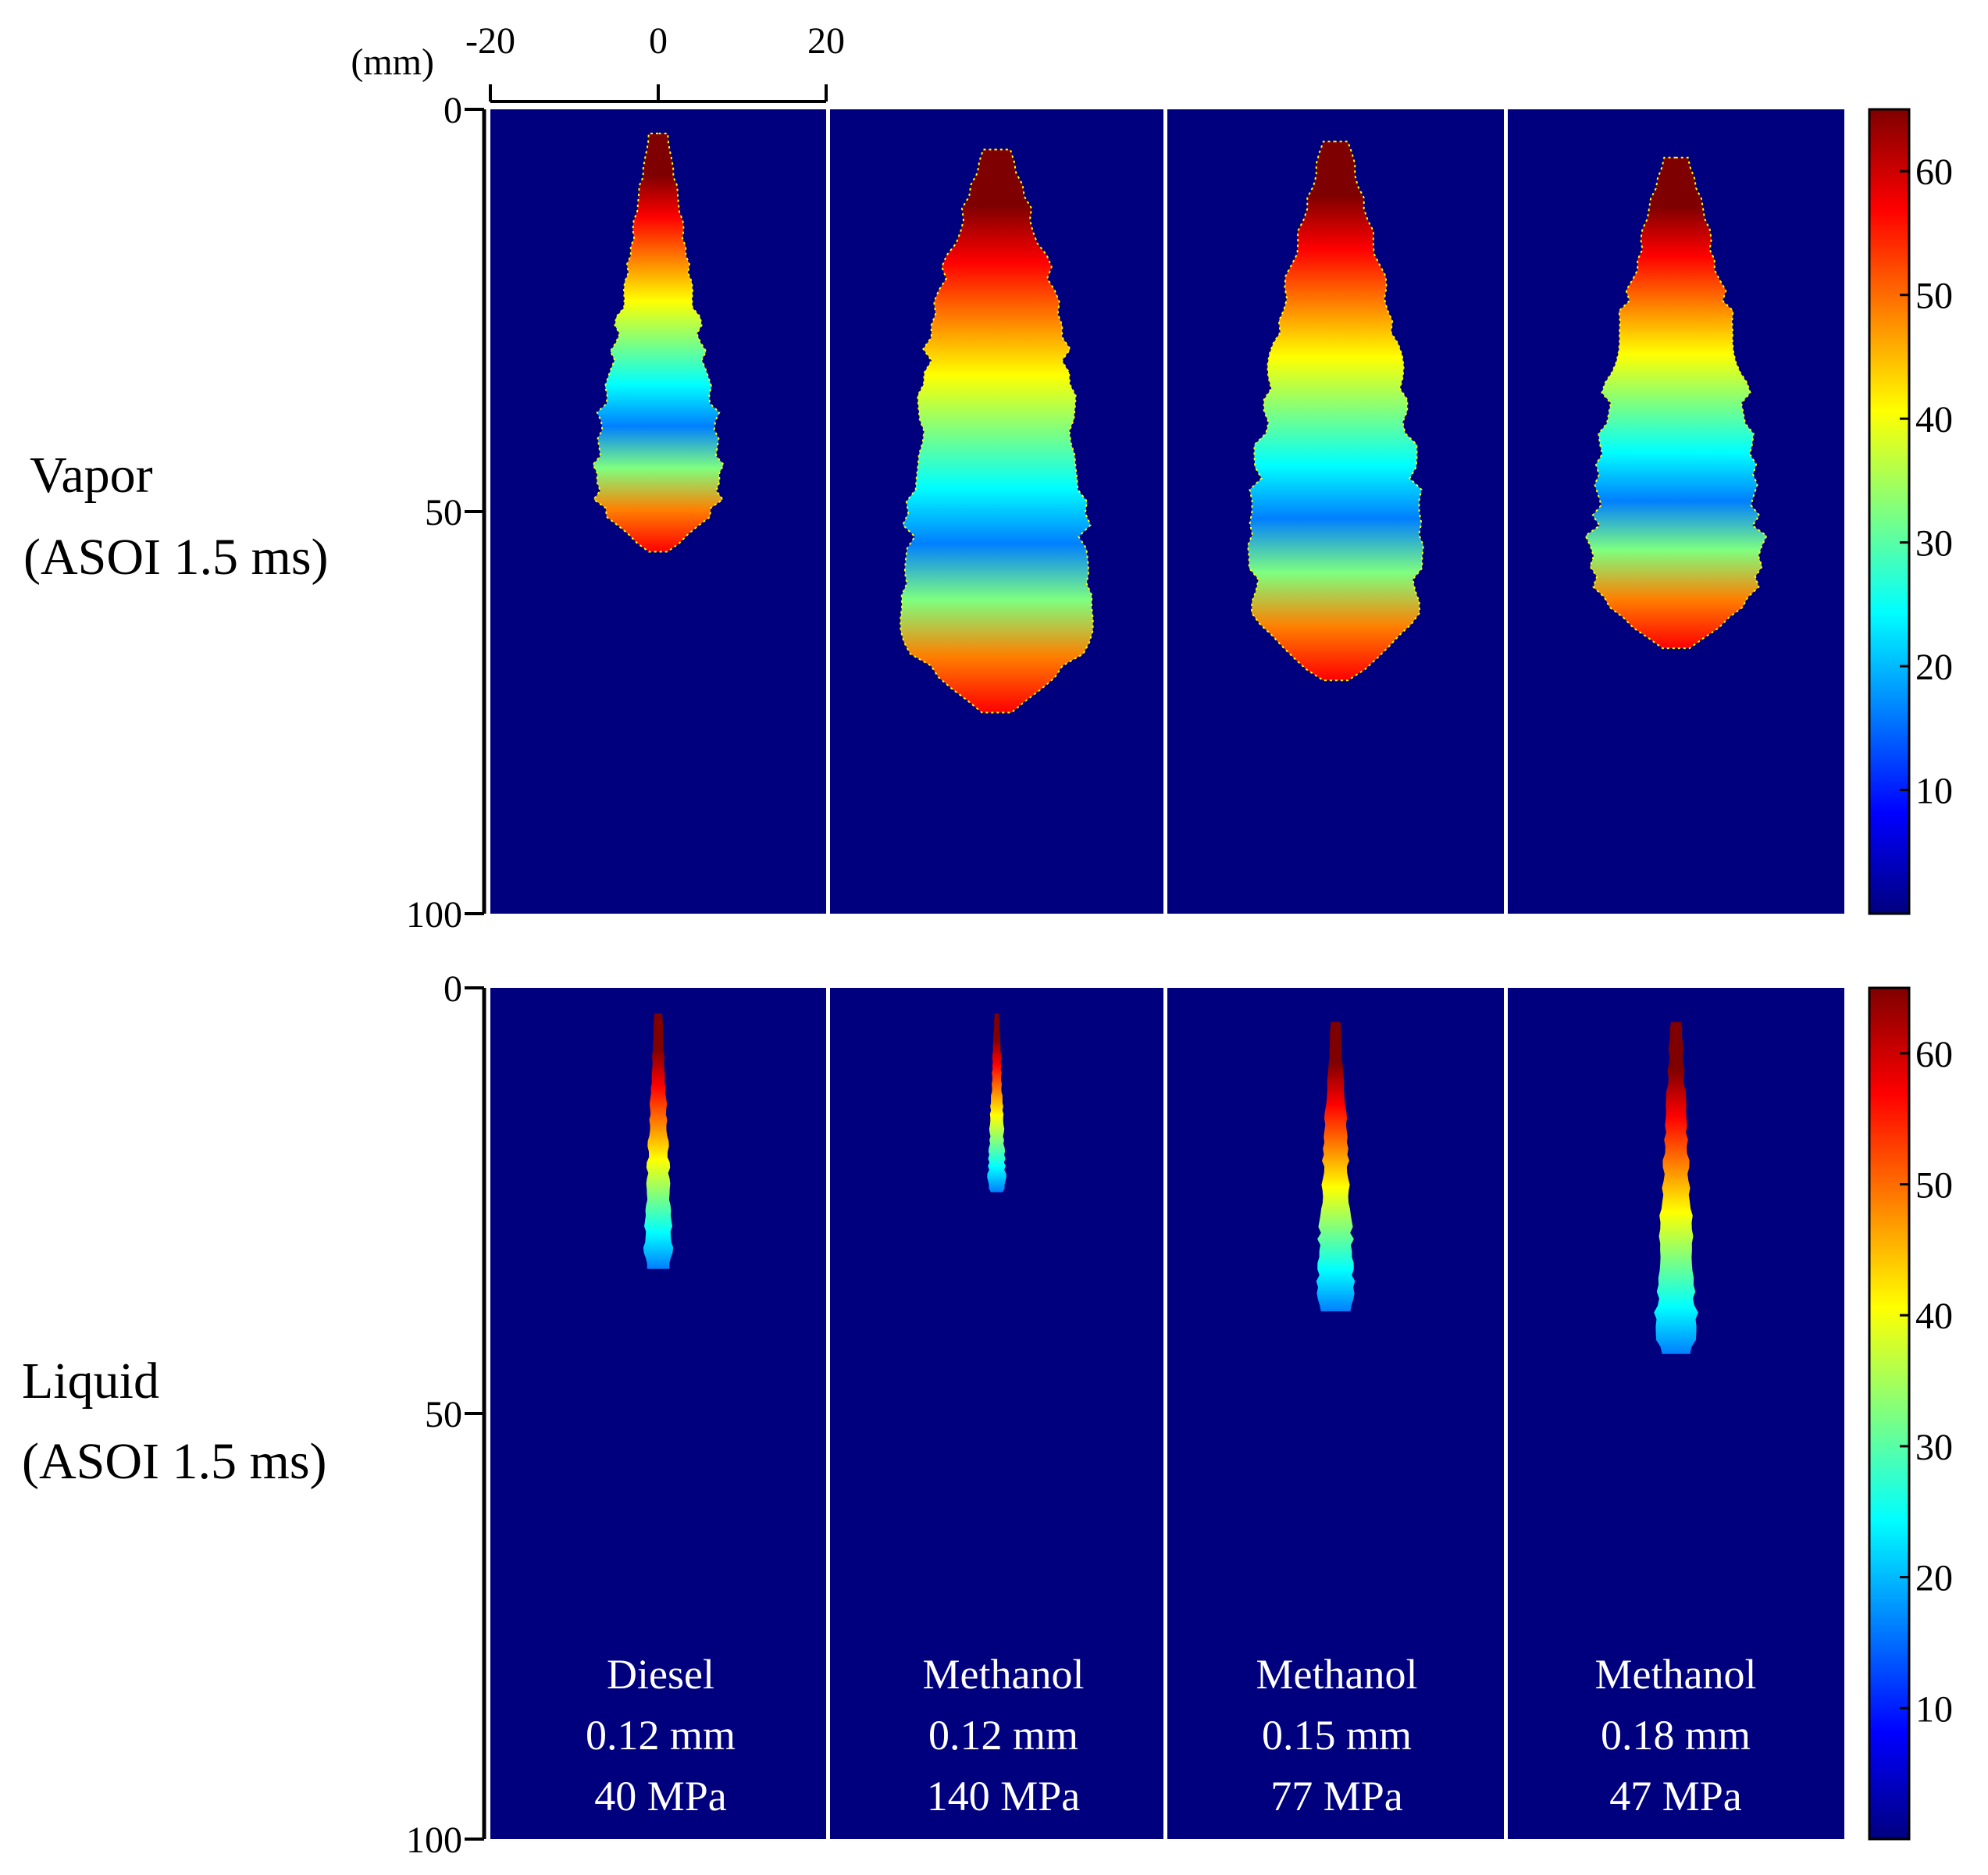 This screenshot has height=1875, width=1988. I want to click on liquid-colorbar, so click(1889, 1413).